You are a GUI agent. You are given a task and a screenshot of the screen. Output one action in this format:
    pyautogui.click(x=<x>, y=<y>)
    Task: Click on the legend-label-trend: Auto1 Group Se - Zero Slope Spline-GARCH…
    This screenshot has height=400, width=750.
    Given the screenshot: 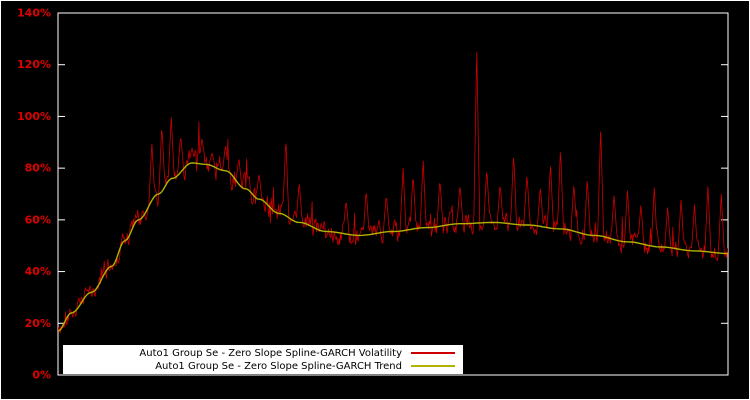 What is the action you would take?
    pyautogui.click(x=278, y=366)
    